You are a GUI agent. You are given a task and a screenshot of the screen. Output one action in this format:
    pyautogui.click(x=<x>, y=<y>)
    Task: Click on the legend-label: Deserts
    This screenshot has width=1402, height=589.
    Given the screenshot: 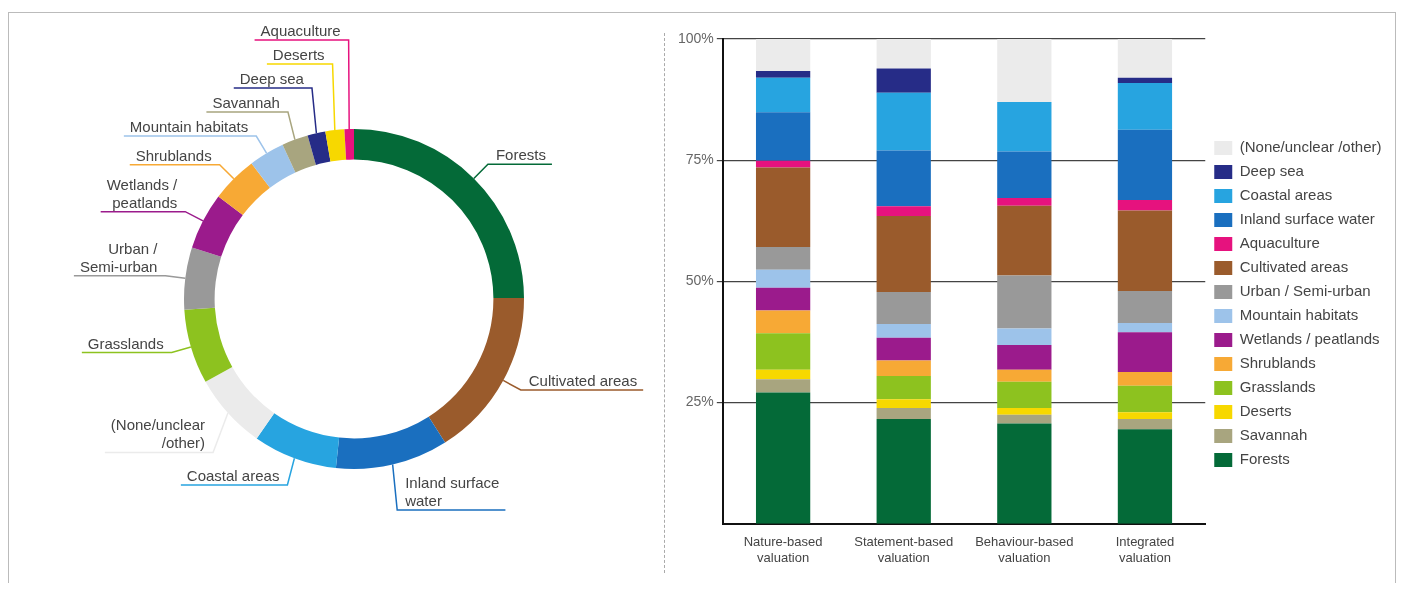 What is the action you would take?
    pyautogui.click(x=1265, y=411)
    